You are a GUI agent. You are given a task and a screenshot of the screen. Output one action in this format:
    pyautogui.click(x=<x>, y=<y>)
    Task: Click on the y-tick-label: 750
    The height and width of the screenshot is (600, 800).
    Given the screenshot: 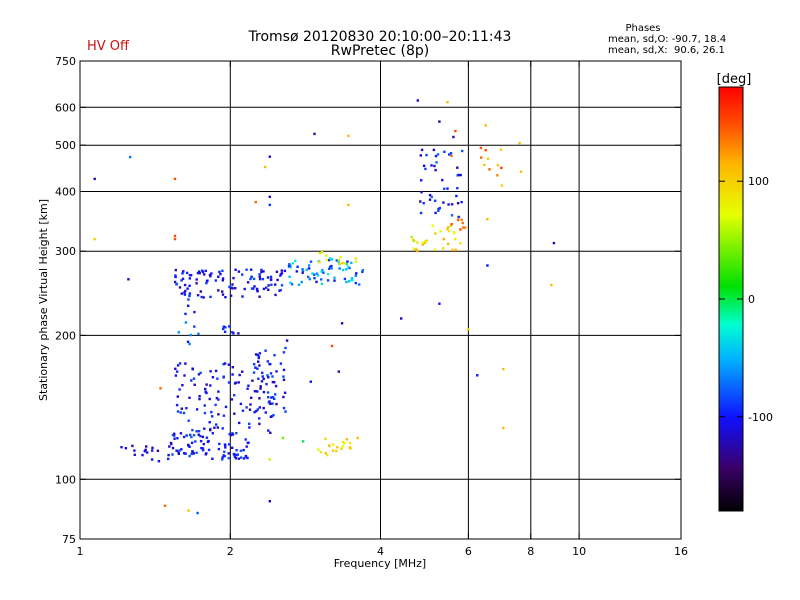 What is the action you would take?
    pyautogui.click(x=65, y=61)
    